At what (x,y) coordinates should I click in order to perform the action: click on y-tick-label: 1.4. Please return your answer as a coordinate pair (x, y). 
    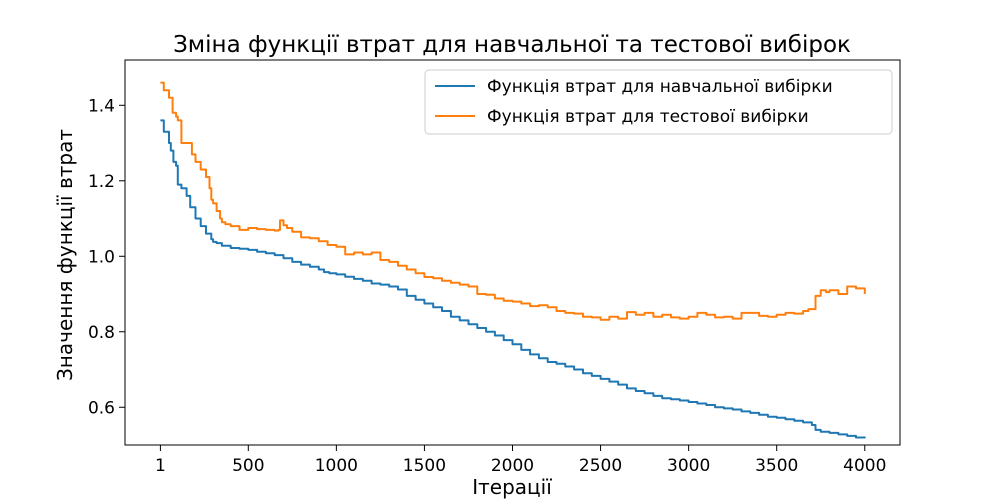
    Looking at the image, I should click on (101, 106).